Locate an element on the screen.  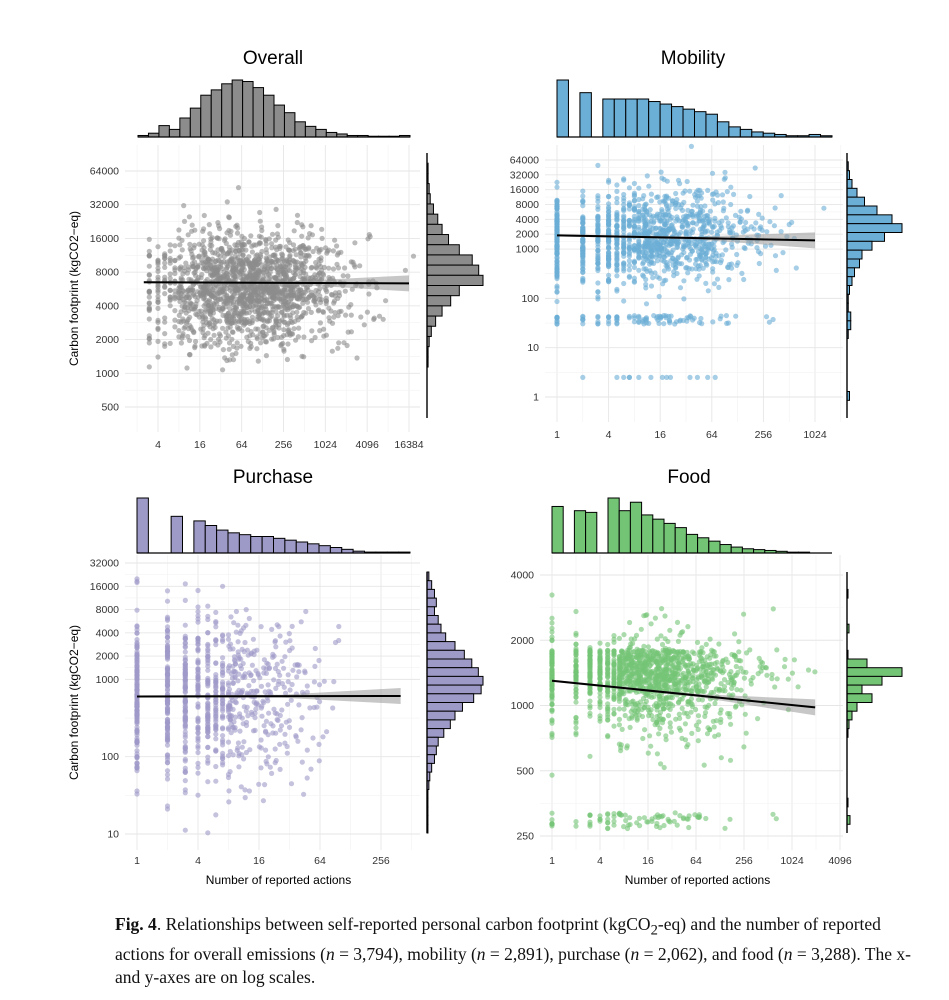
regression-line is located at coordinates (268, 696).